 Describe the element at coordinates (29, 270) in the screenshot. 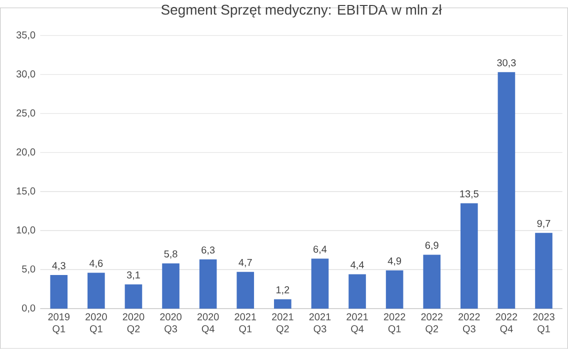

I see `y-tick-label: 5,0` at that location.